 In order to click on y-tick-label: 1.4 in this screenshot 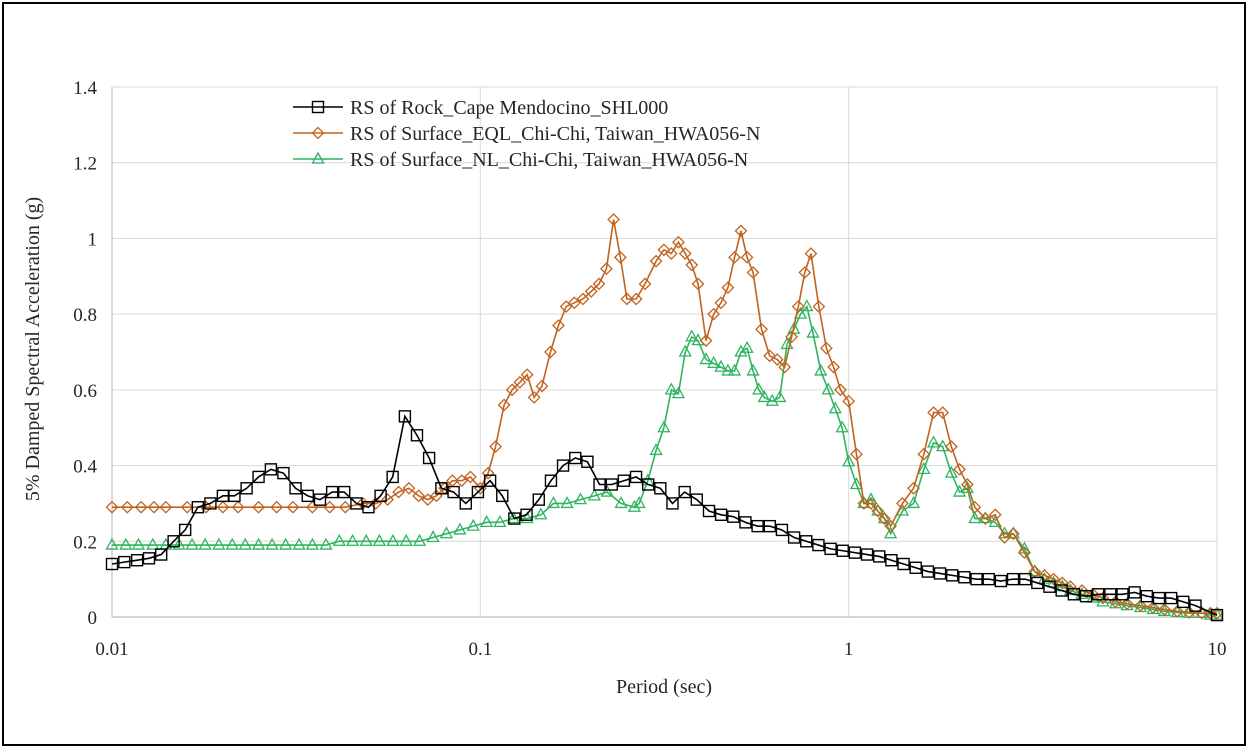, I will do `click(85, 88)`.